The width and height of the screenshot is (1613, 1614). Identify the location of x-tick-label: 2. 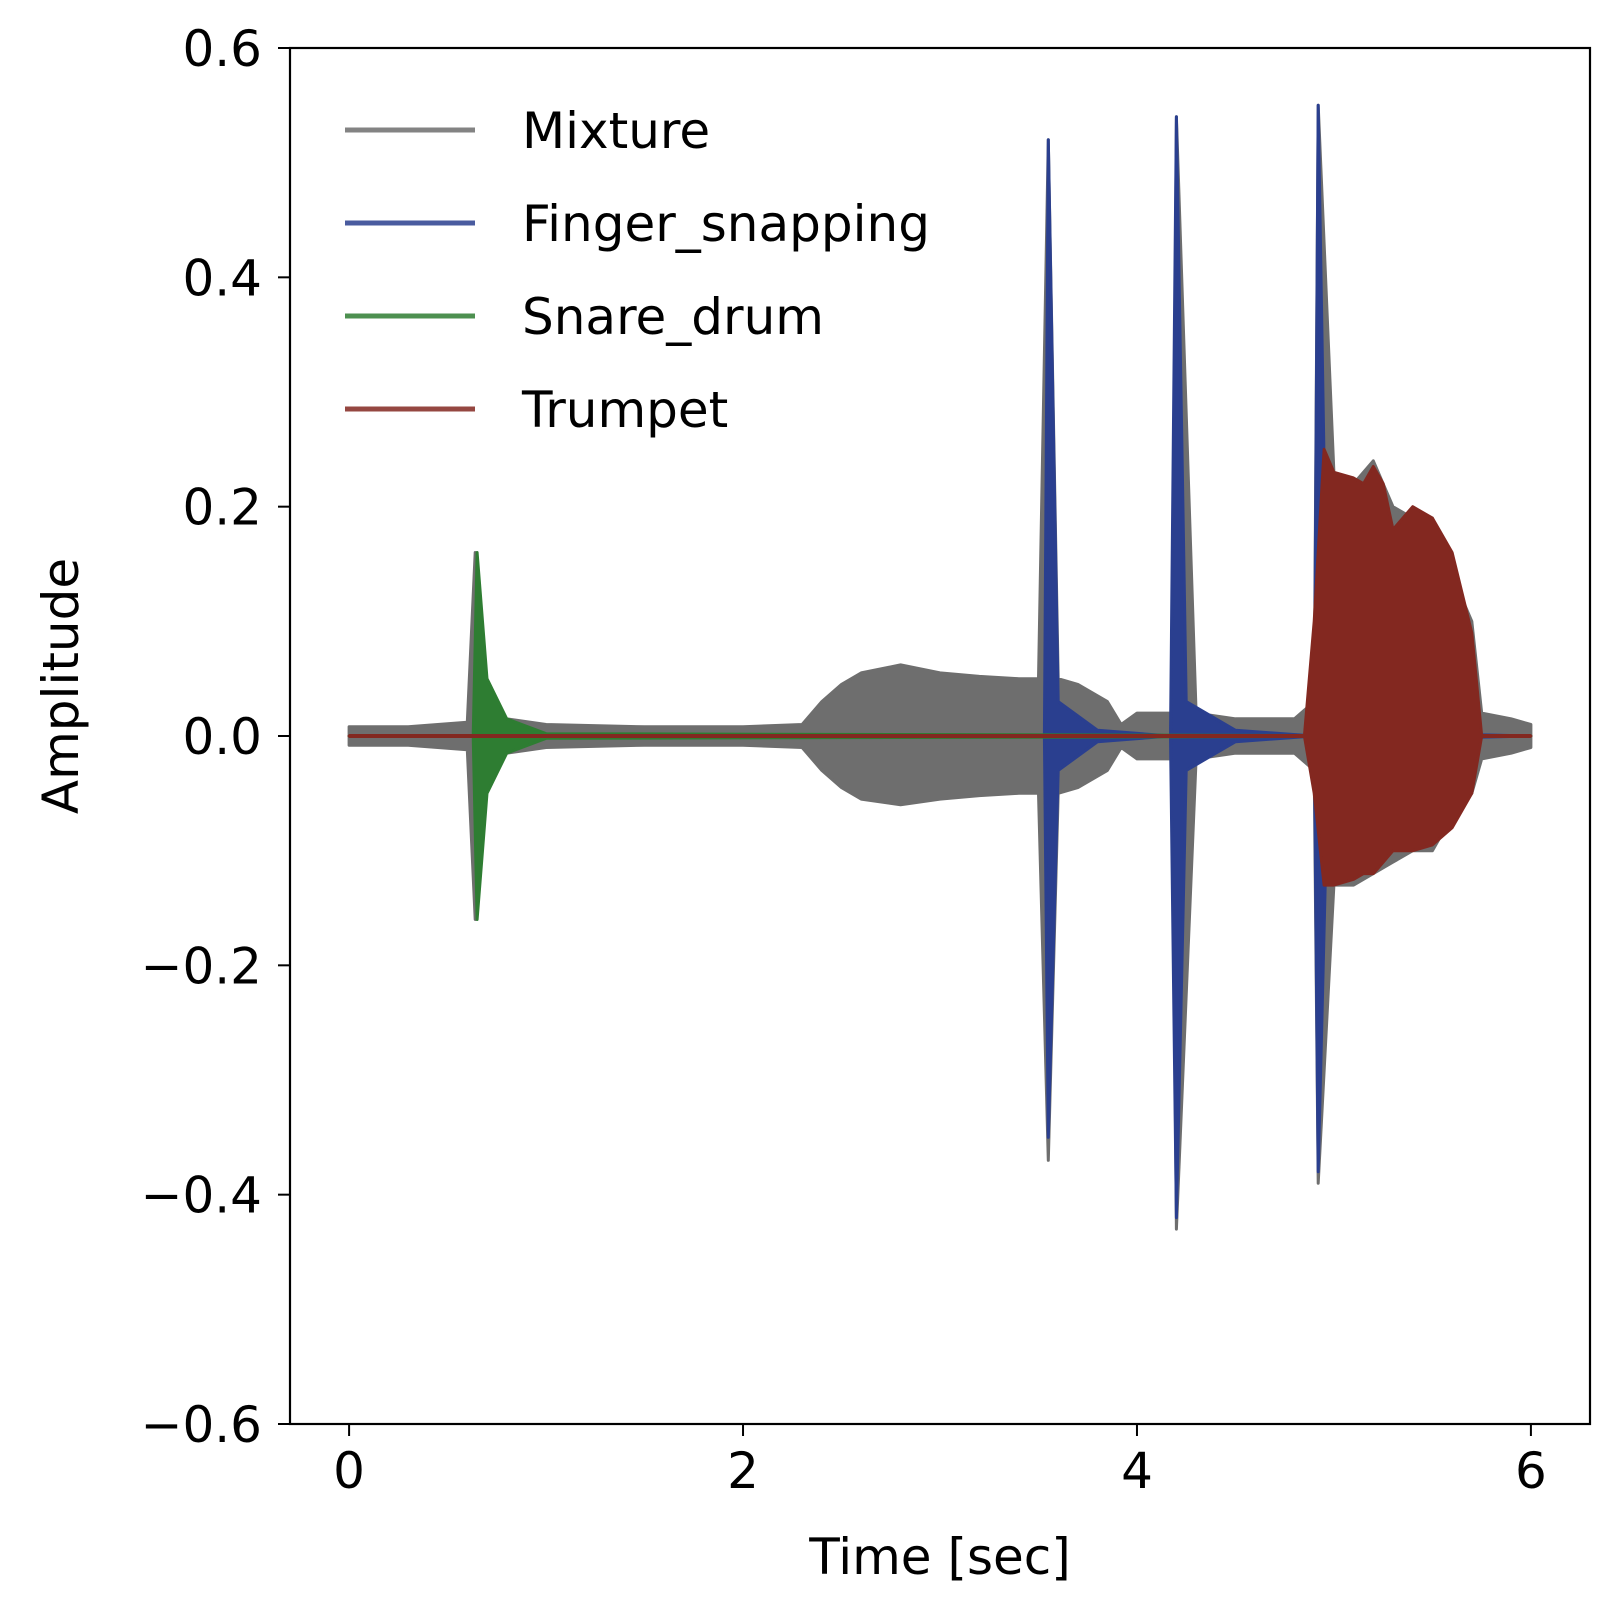
(743, 1471).